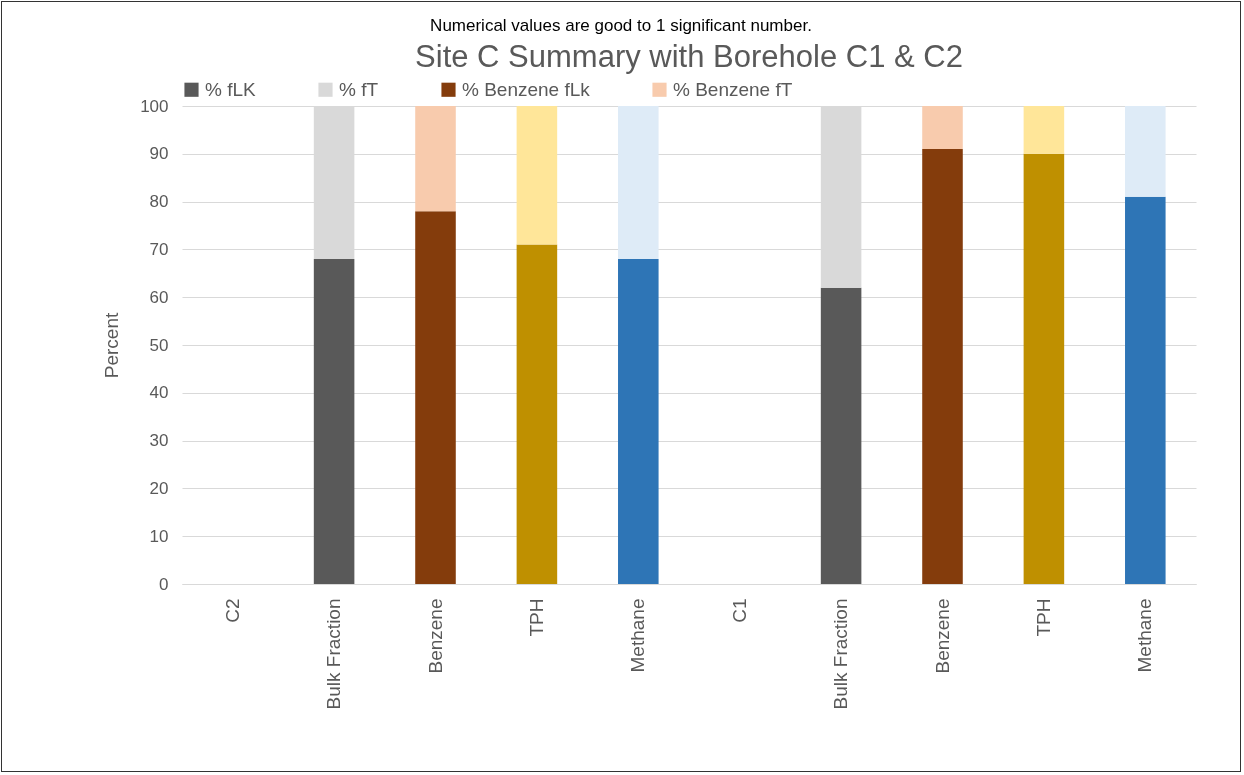  I want to click on y-tick-label: 90, so click(159, 154).